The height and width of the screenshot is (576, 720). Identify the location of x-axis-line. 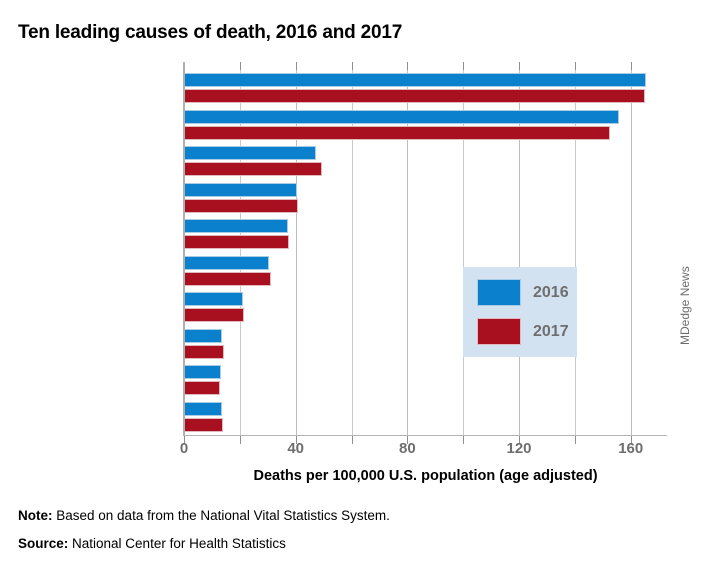
(425, 435).